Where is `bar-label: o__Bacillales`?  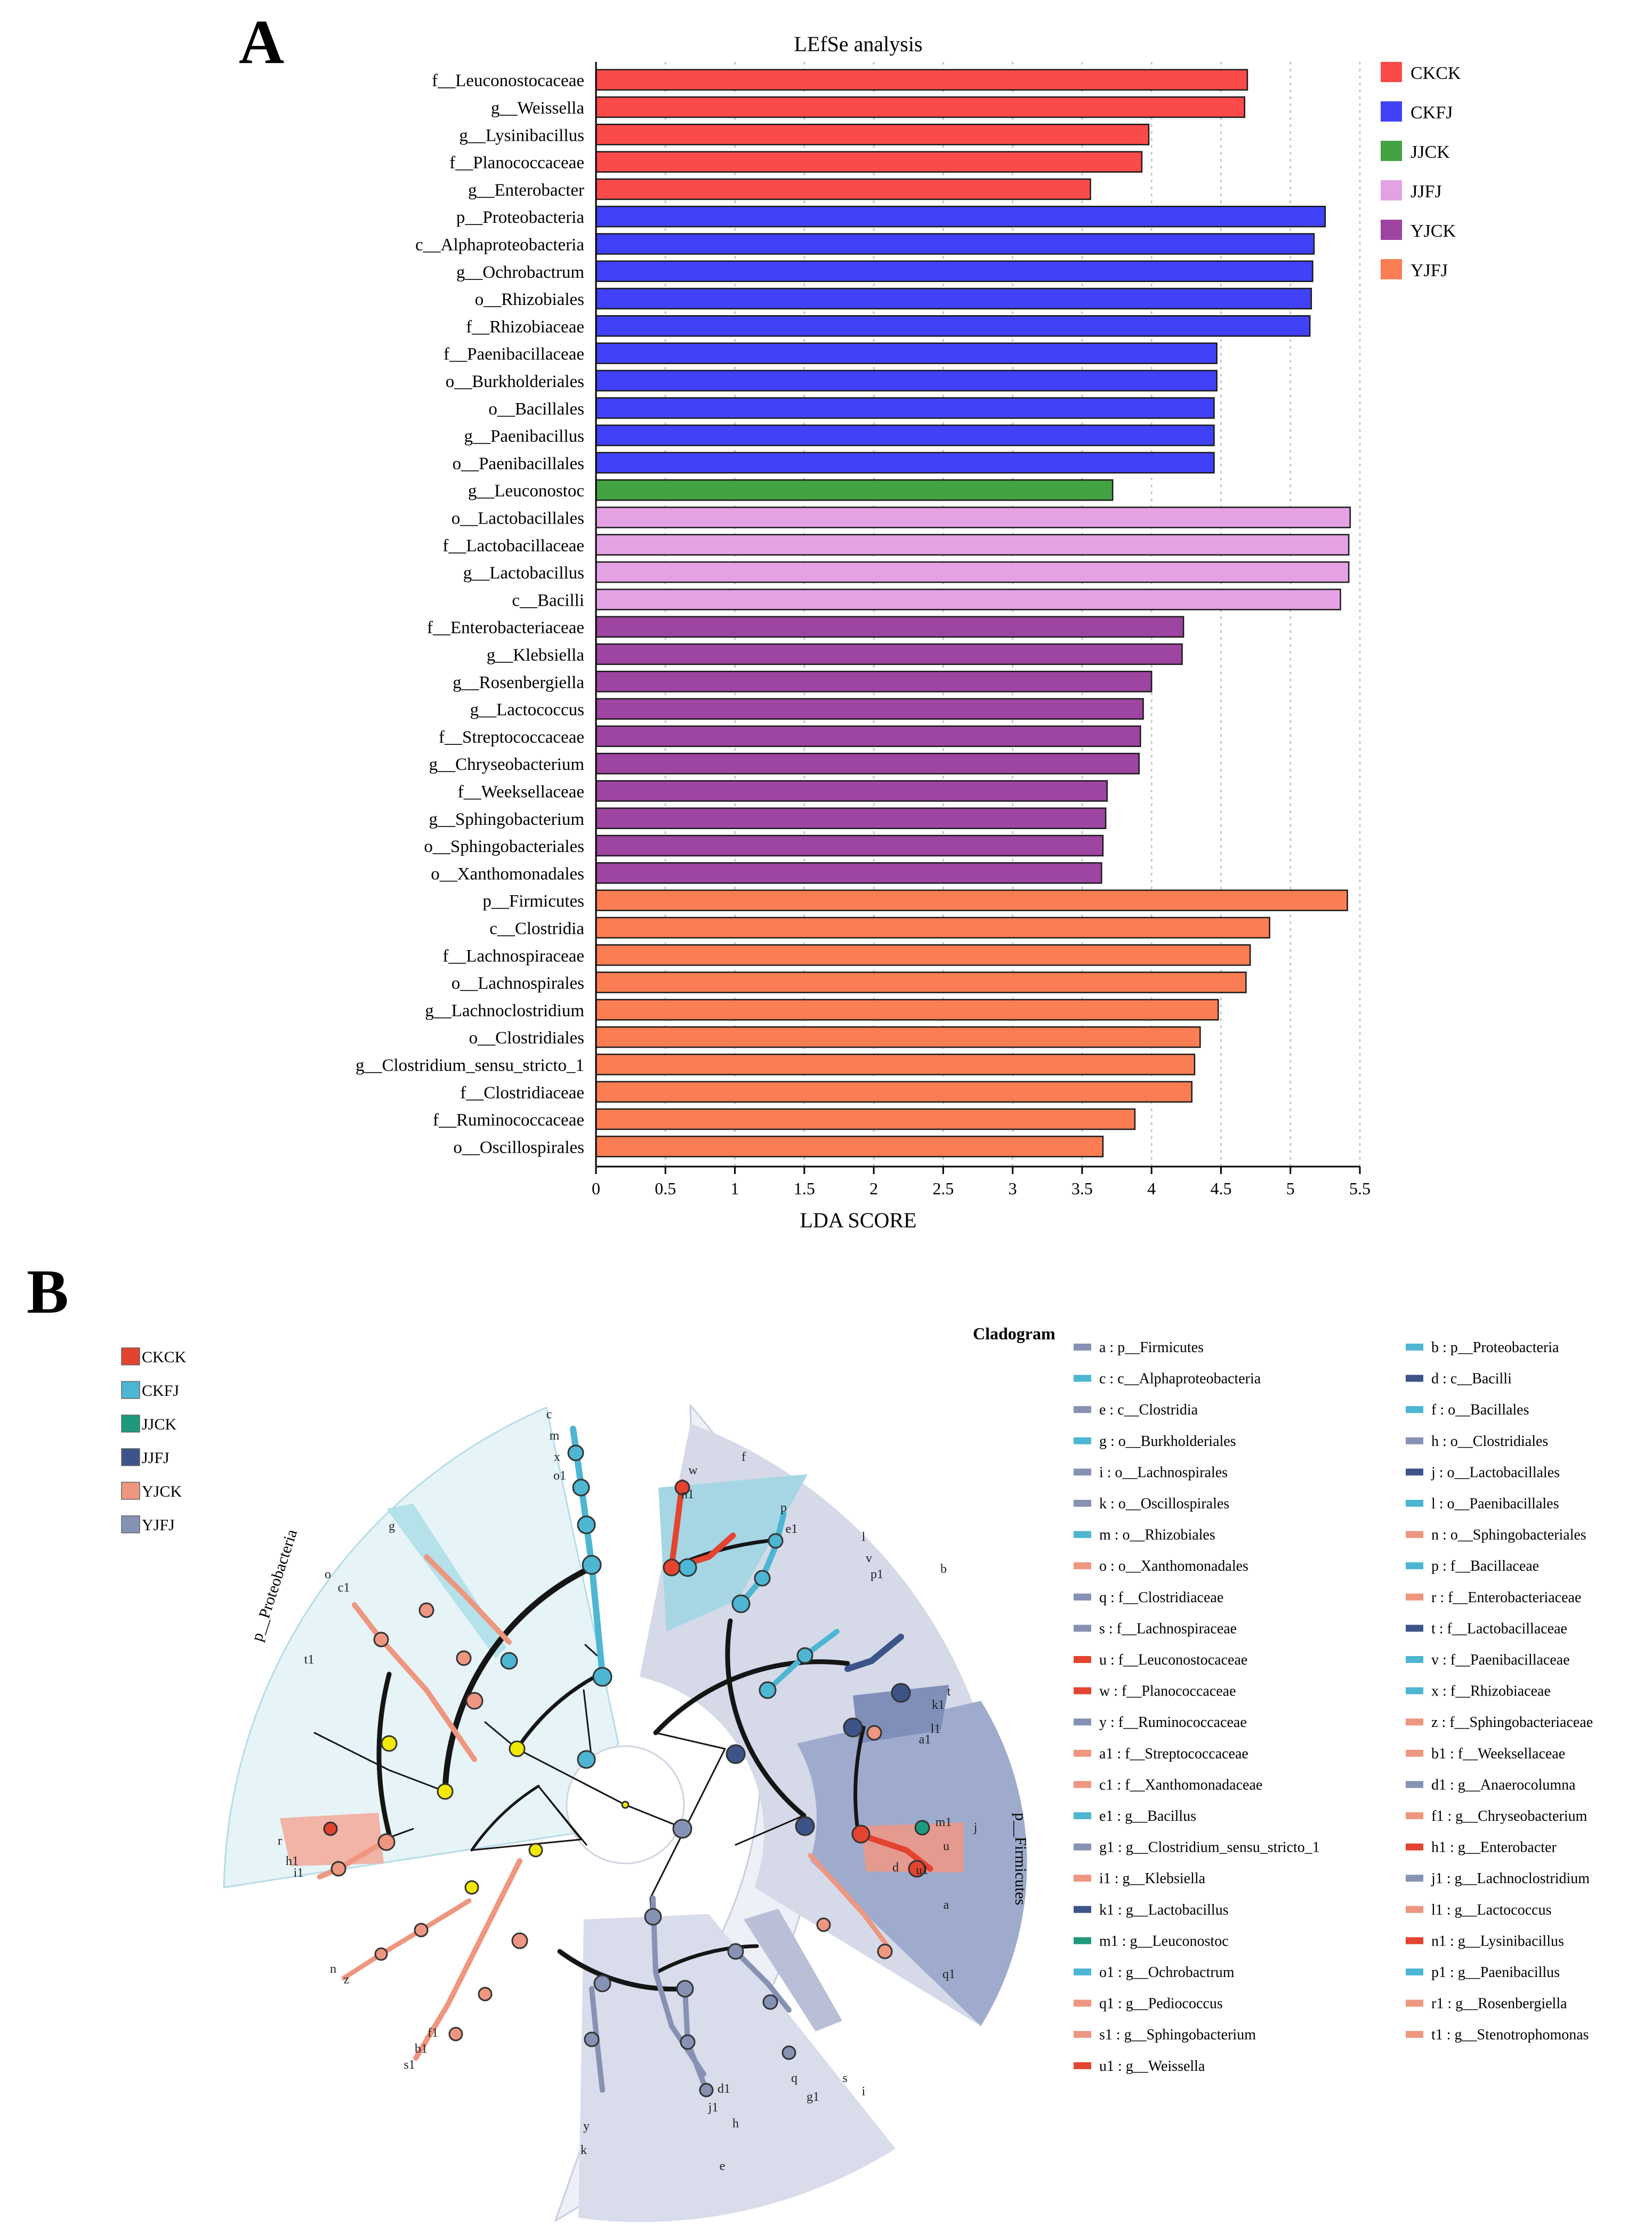
bar-label: o__Bacillales is located at coordinates (536, 409).